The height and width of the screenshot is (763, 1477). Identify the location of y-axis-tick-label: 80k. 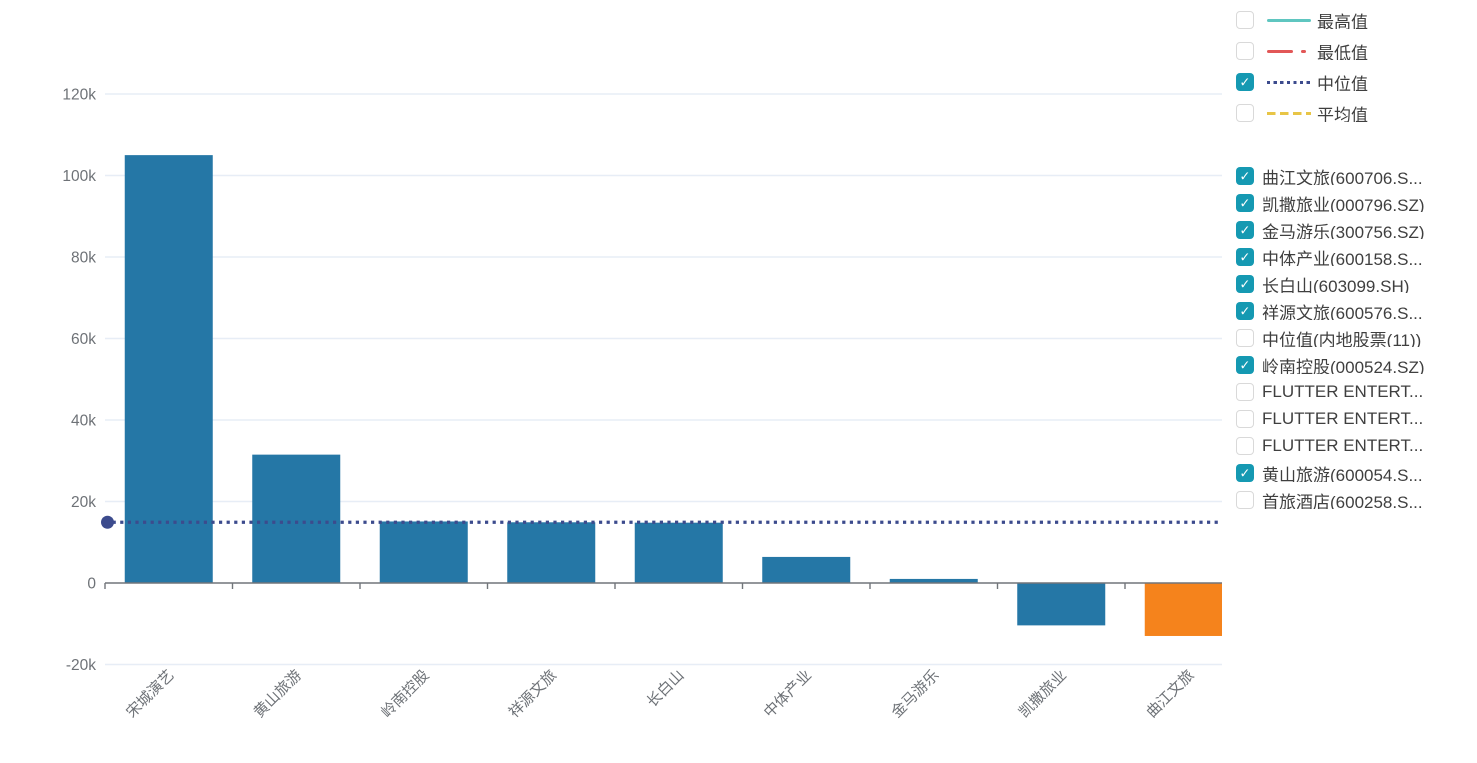
(83, 258).